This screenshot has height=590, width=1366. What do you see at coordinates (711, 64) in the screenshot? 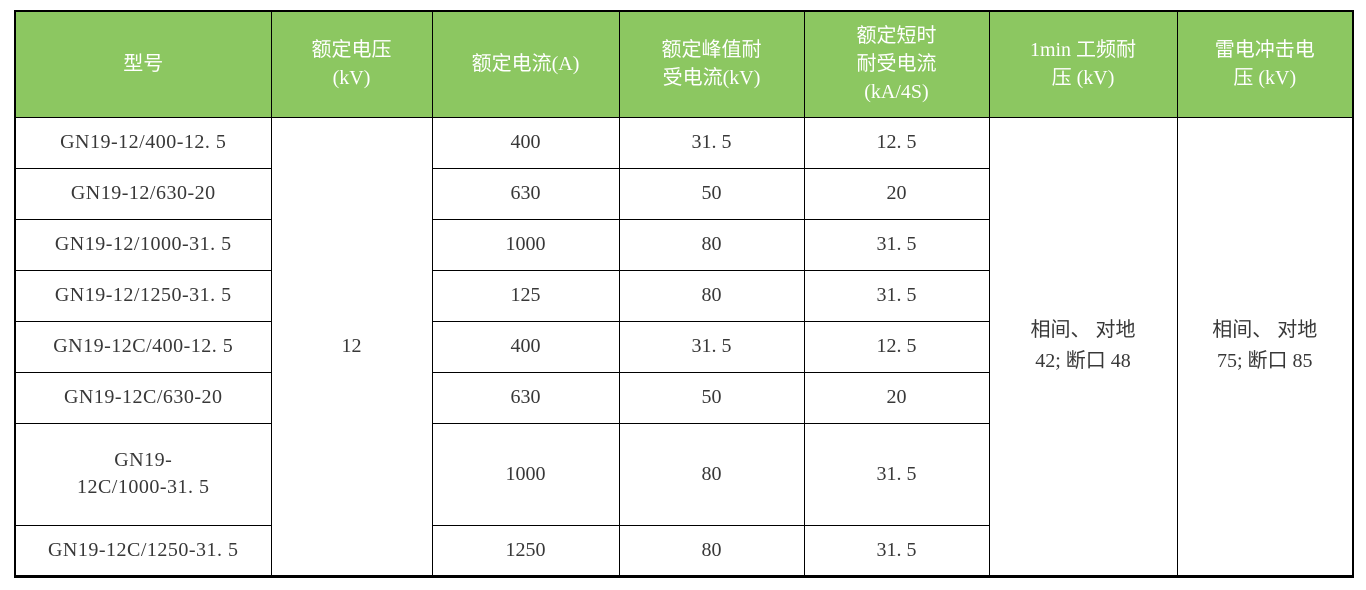
I see `header-peak-withstand-current: 额定峰值耐 受电流(kV)` at bounding box center [711, 64].